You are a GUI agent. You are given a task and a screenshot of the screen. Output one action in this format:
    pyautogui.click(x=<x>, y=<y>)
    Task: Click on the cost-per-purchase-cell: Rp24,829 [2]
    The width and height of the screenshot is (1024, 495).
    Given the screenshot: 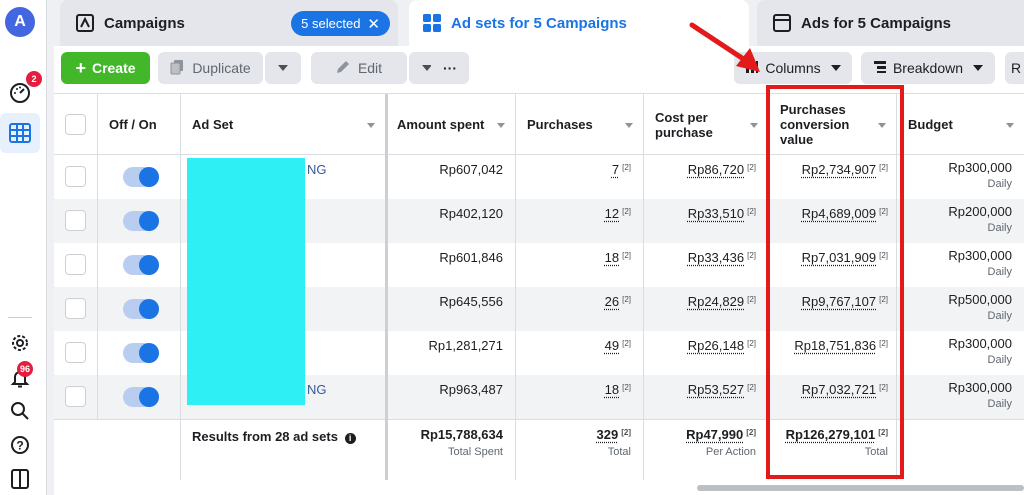 What is the action you would take?
    pyautogui.click(x=721, y=301)
    